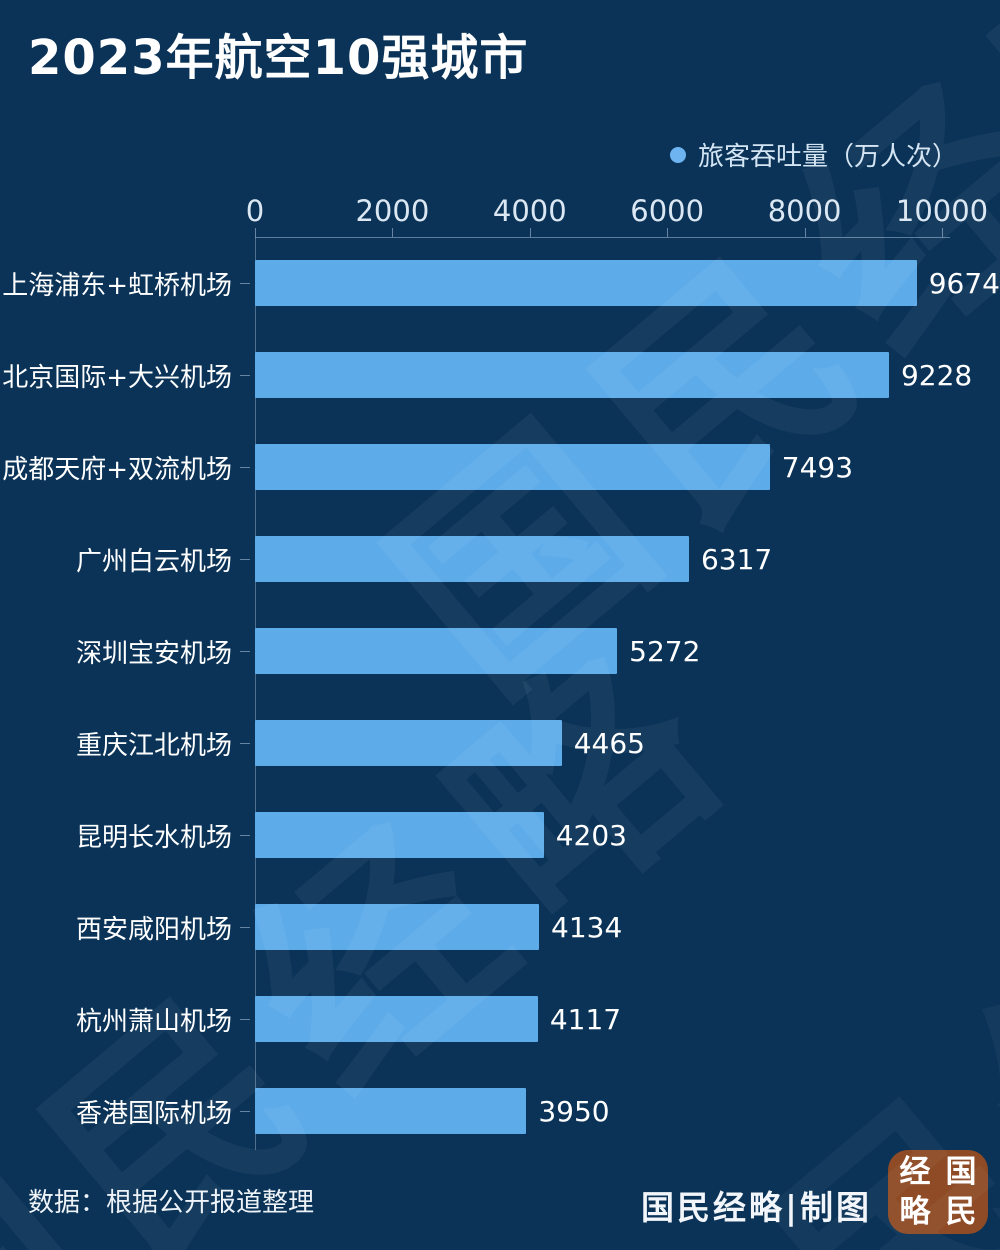  I want to click on value-label: 4203, so click(591, 835).